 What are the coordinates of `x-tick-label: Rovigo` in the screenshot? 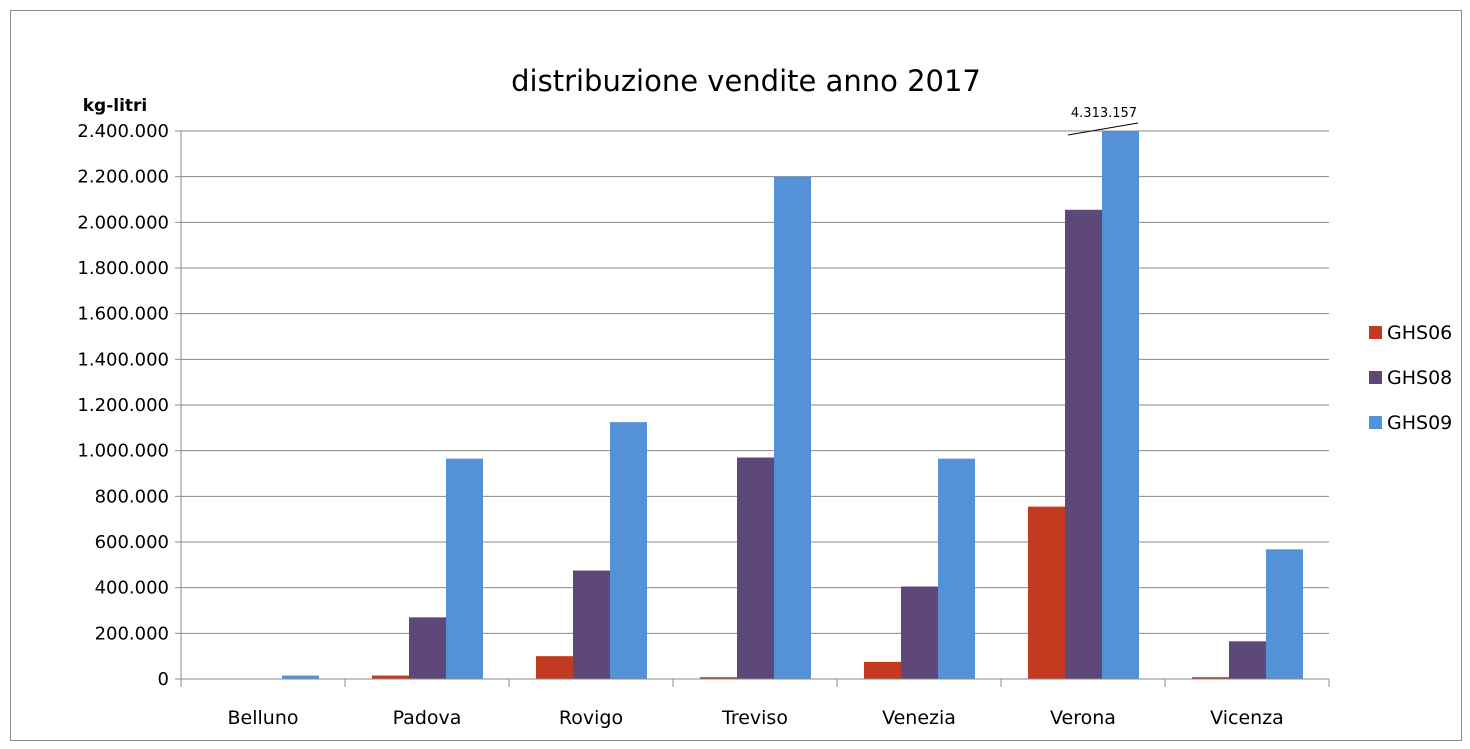 It's located at (591, 718).